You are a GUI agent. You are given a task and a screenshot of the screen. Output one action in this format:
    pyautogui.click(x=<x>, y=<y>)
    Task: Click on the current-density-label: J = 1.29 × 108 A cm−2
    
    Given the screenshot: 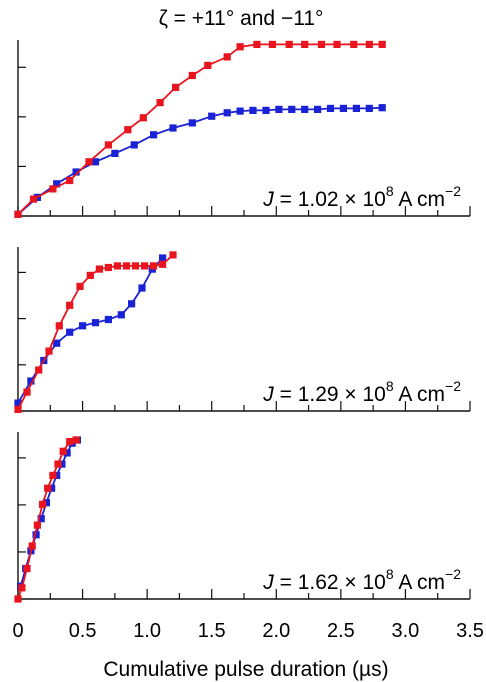 What is the action you would take?
    pyautogui.click(x=361, y=392)
    